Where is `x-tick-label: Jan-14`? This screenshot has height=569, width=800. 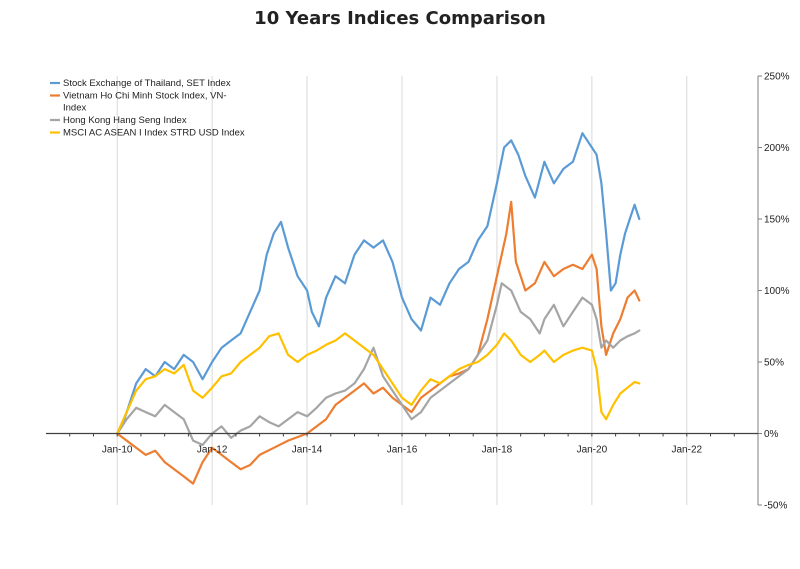 x-tick-label: Jan-14 is located at coordinates (307, 450).